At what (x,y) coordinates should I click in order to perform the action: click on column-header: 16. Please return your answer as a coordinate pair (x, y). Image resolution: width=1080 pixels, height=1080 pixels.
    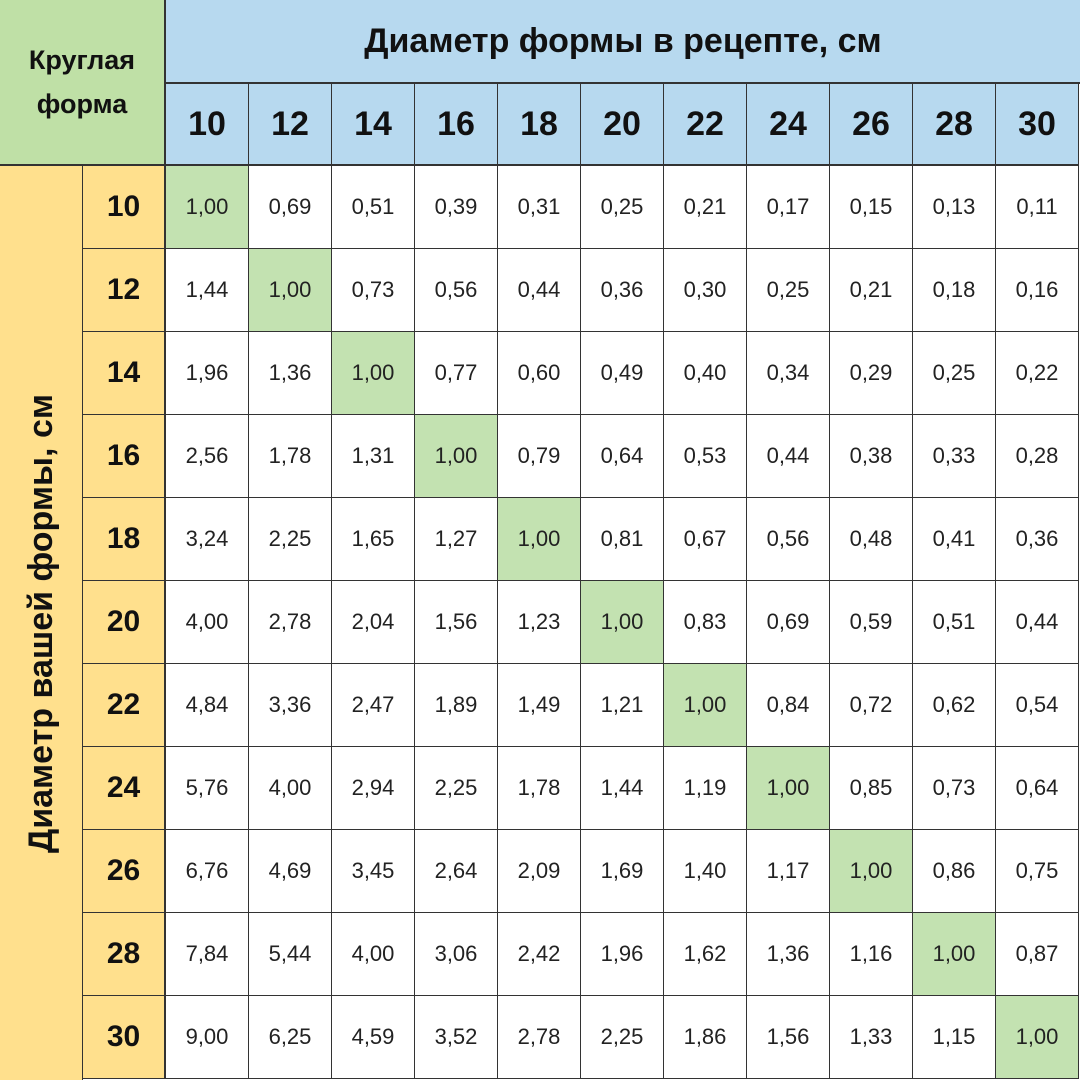
    Looking at the image, I should click on (456, 125).